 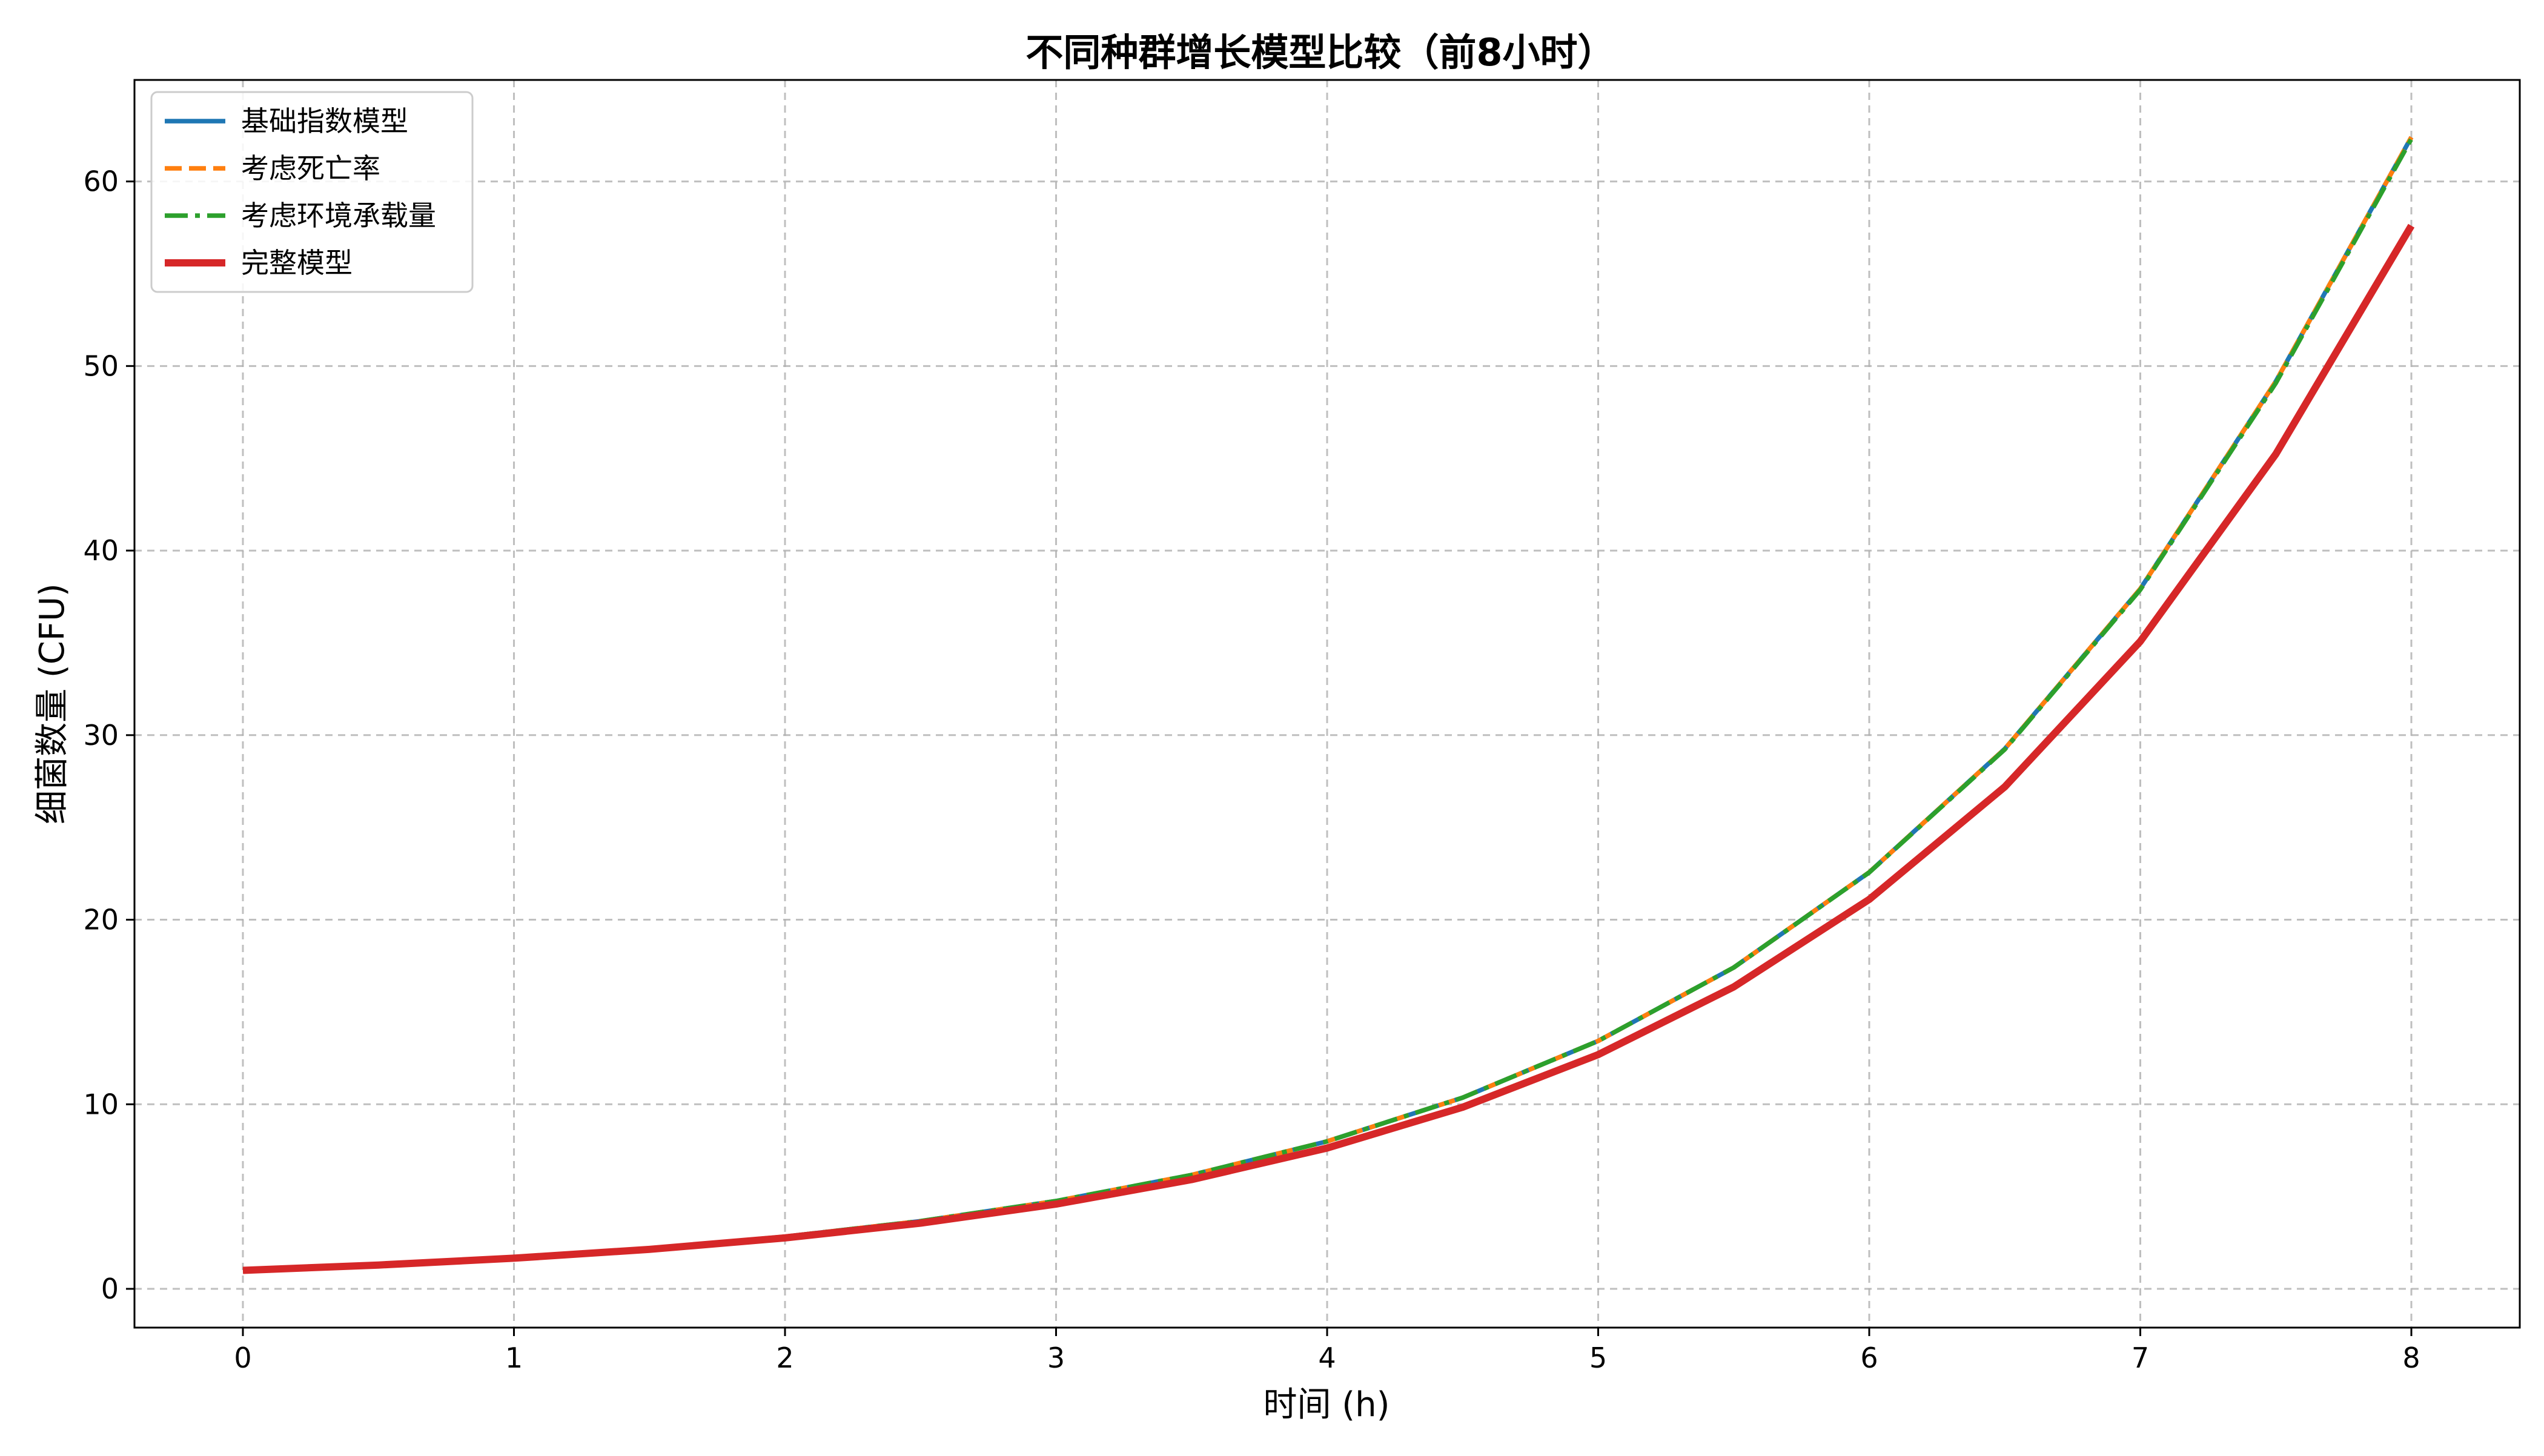 What do you see at coordinates (339, 215) in the screenshot?
I see `legend-label: 考虑环境承载量` at bounding box center [339, 215].